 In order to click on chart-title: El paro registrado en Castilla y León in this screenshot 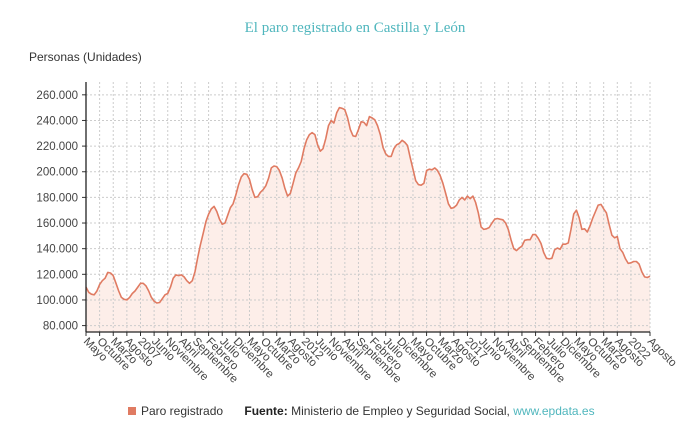, I will do `click(355, 28)`.